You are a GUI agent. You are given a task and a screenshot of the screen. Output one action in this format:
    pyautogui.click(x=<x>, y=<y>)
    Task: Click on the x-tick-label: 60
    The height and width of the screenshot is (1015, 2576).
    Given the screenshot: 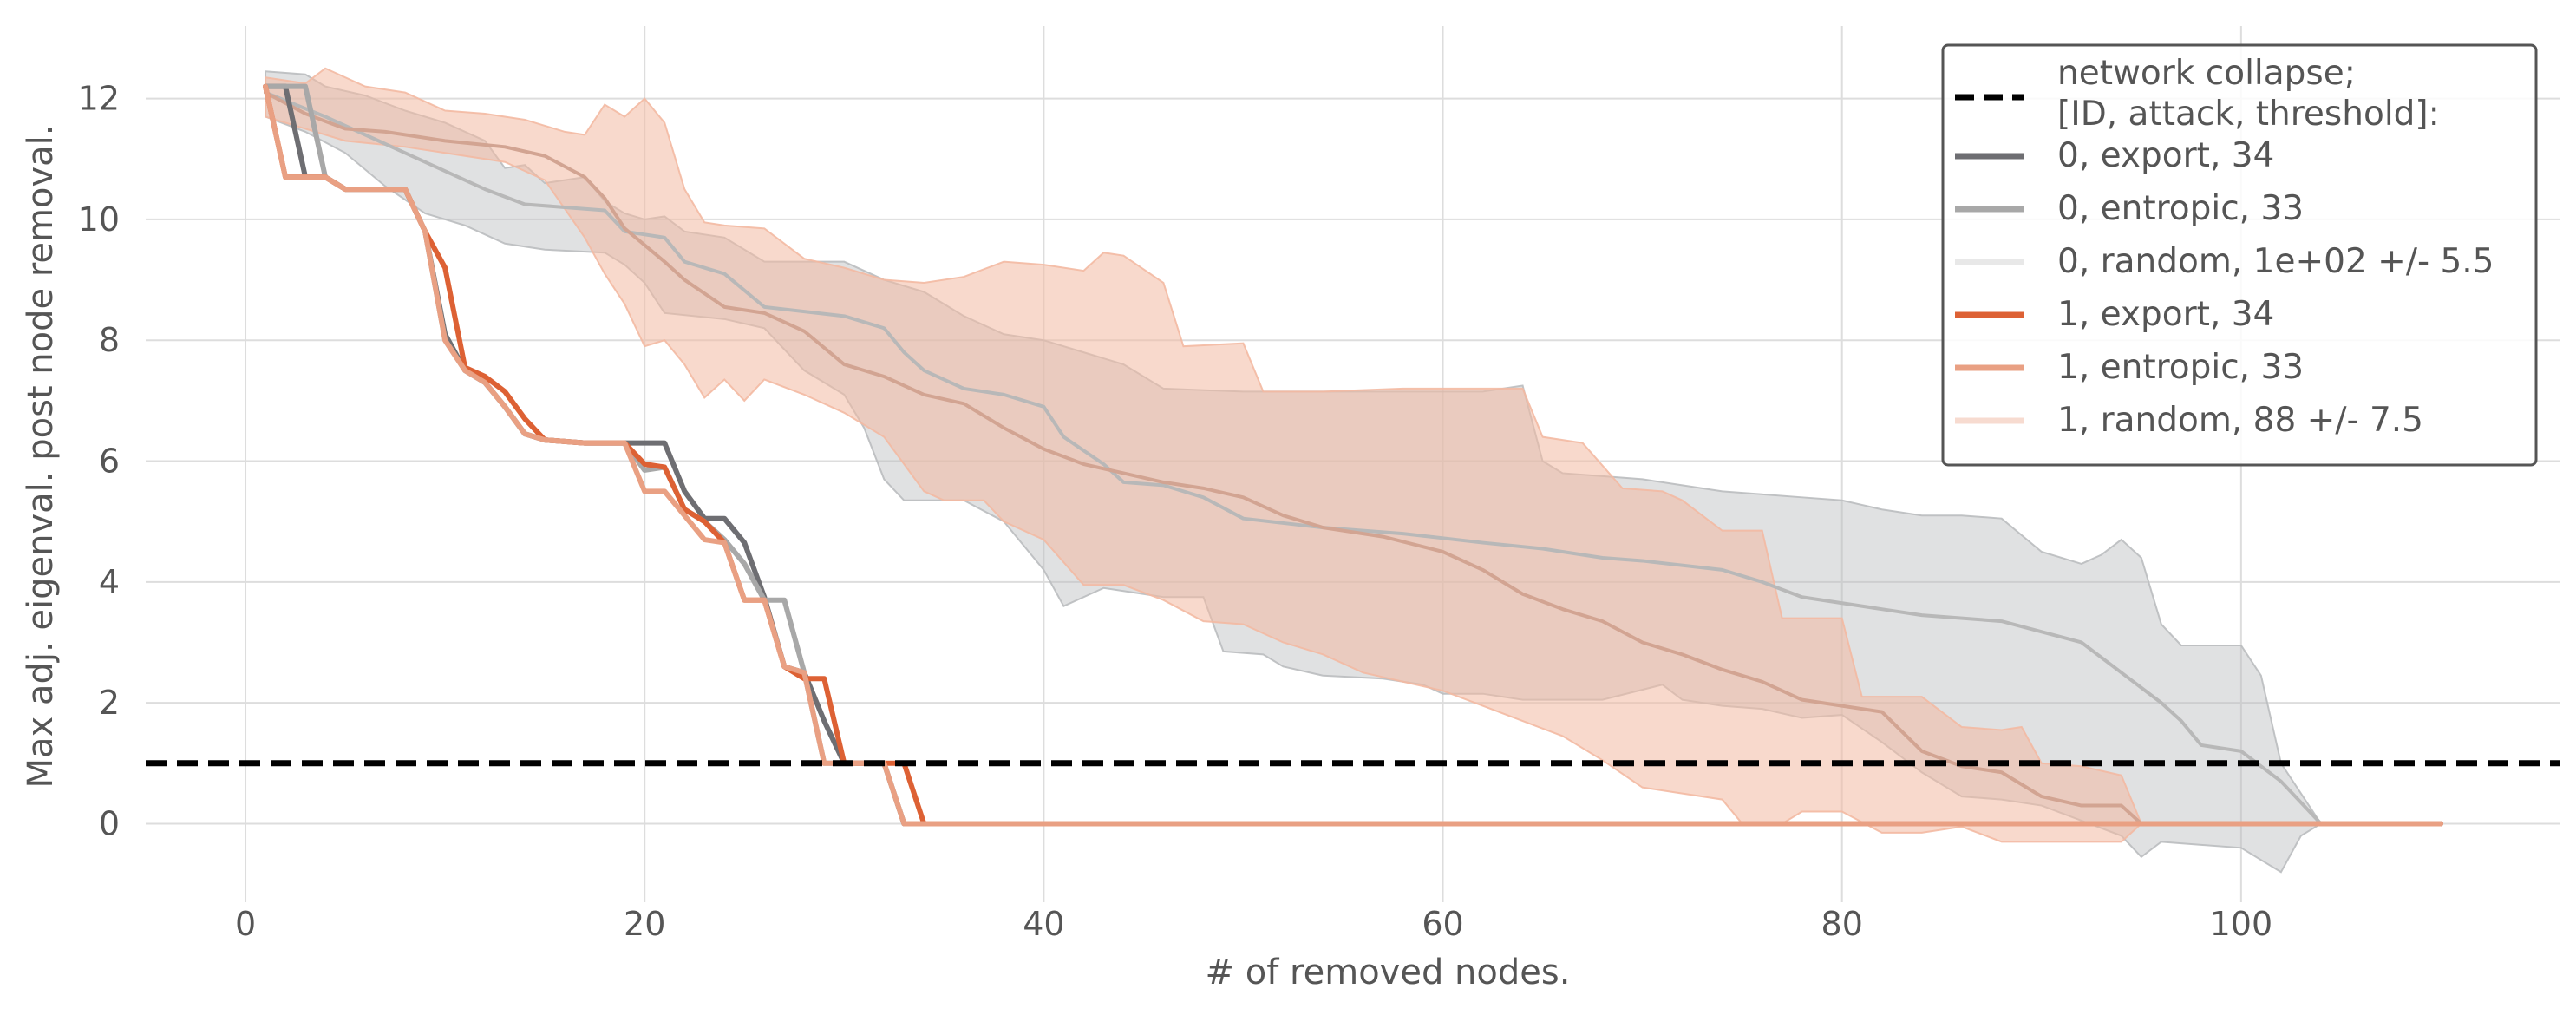 What is the action you would take?
    pyautogui.click(x=1442, y=924)
    